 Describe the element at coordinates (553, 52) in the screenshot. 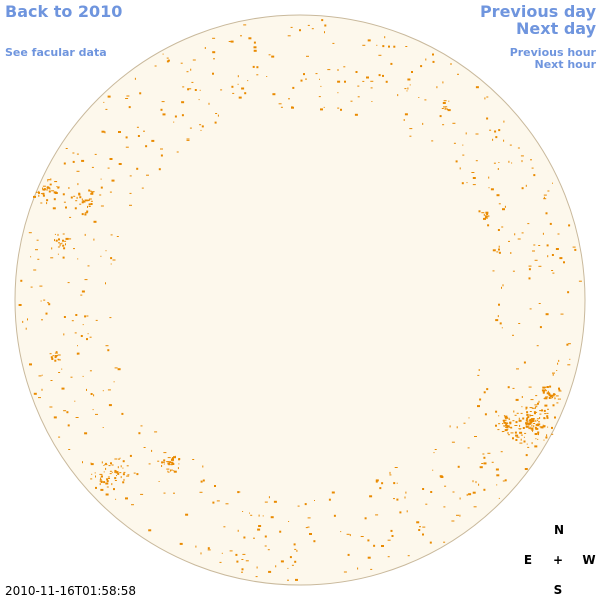

I see `previous-hour-link: Previous hour` at that location.